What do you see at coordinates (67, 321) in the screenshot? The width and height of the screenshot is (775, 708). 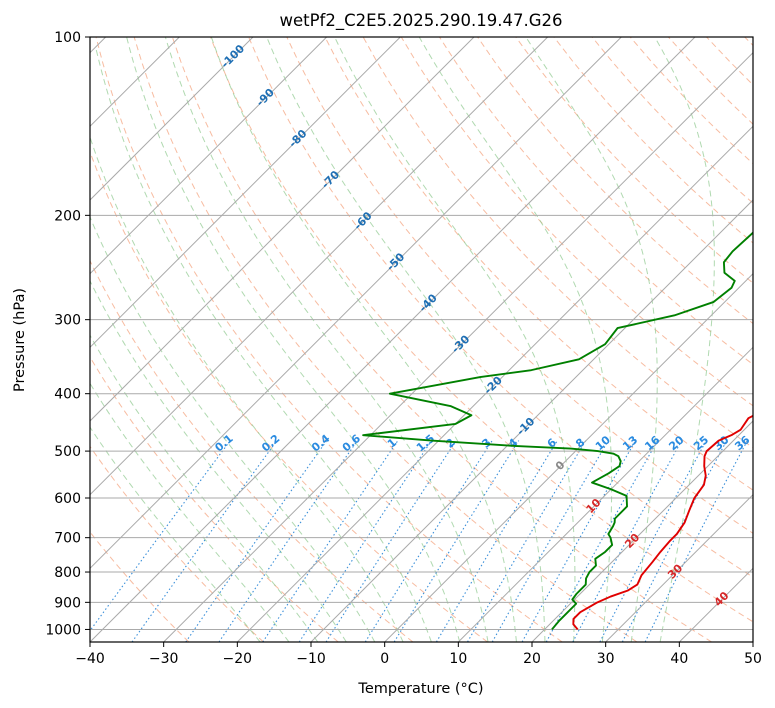 I see `y-tick-label: 300` at bounding box center [67, 321].